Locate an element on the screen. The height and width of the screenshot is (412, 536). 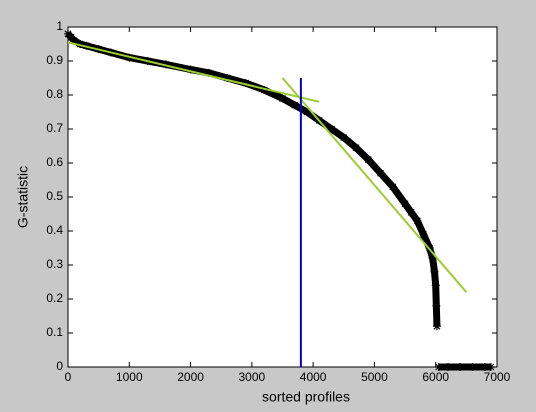
x-tick-label: 2000 is located at coordinates (190, 377).